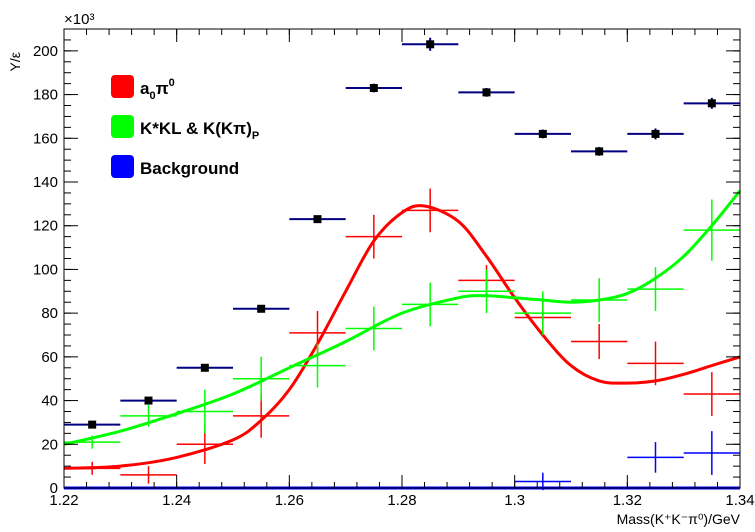 The image size is (755, 532). Describe the element at coordinates (199, 130) in the screenshot. I see `legend-label-kstar: K*KL & K(Kπ)P` at that location.